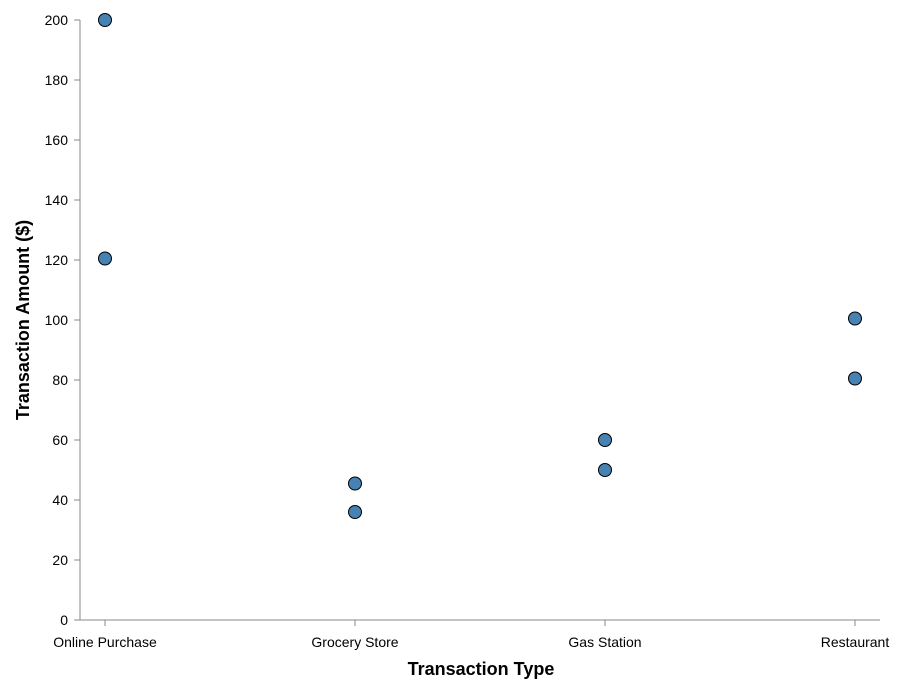 This screenshot has height=688, width=906. What do you see at coordinates (57, 200) in the screenshot?
I see `y-tick-label: 140` at bounding box center [57, 200].